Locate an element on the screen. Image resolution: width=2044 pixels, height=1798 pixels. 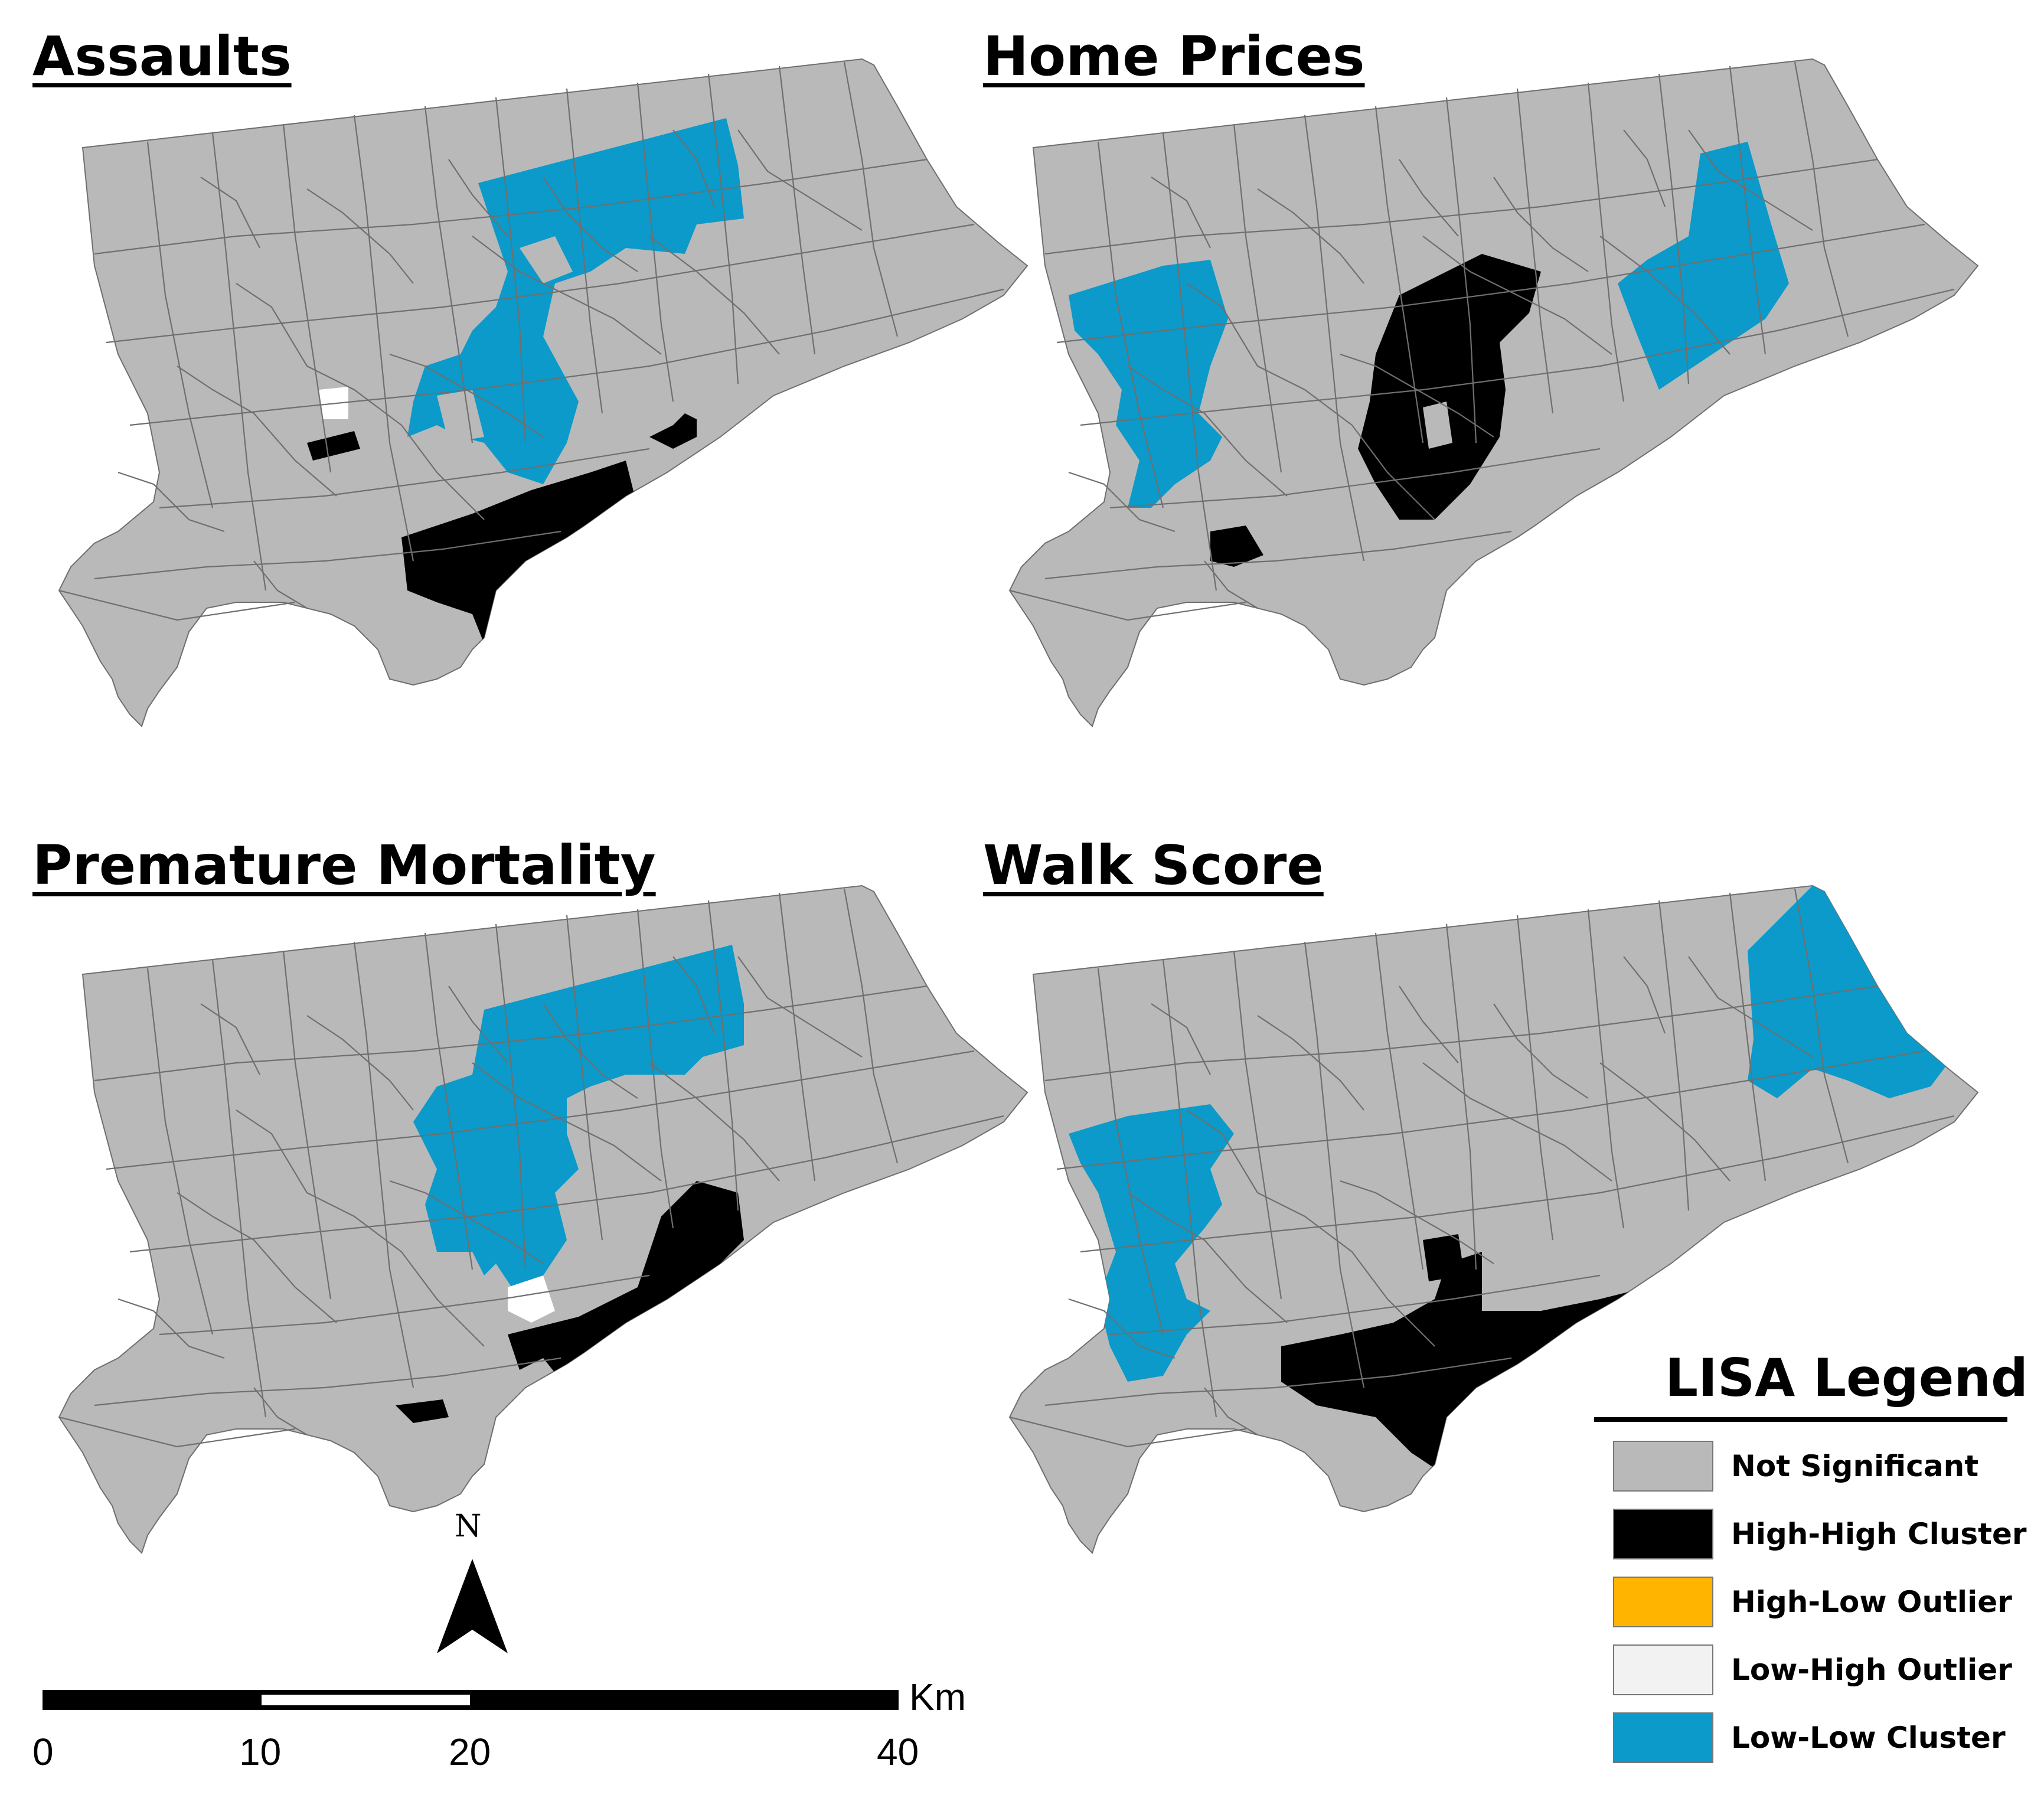
legend-title: LISA Legend is located at coordinates (1847, 1377).